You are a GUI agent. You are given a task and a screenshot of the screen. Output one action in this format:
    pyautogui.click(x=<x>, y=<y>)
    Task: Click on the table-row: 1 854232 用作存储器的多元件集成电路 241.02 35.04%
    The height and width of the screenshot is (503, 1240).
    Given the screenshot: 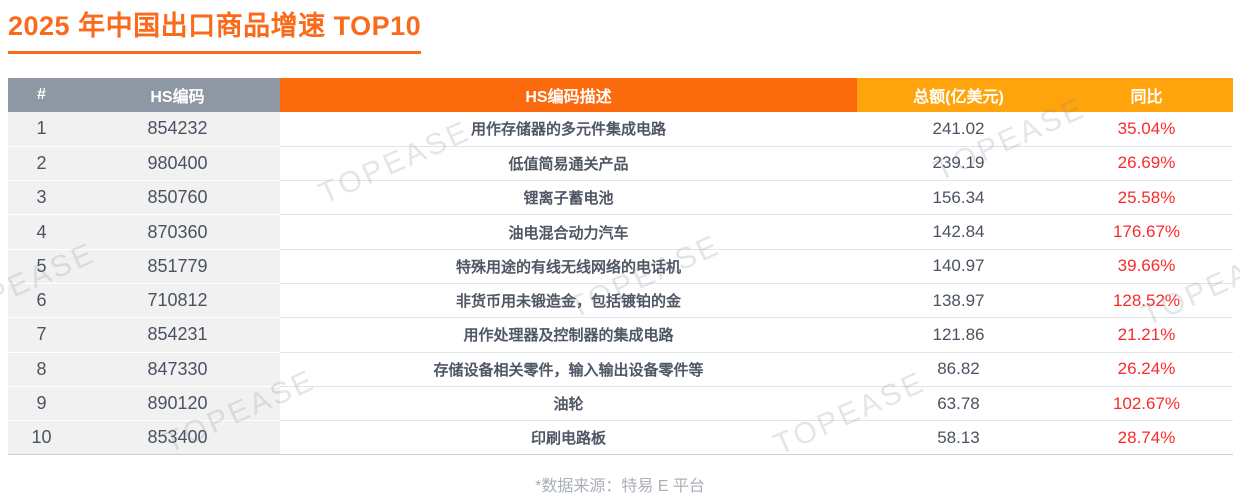 What is the action you would take?
    pyautogui.click(x=620, y=129)
    